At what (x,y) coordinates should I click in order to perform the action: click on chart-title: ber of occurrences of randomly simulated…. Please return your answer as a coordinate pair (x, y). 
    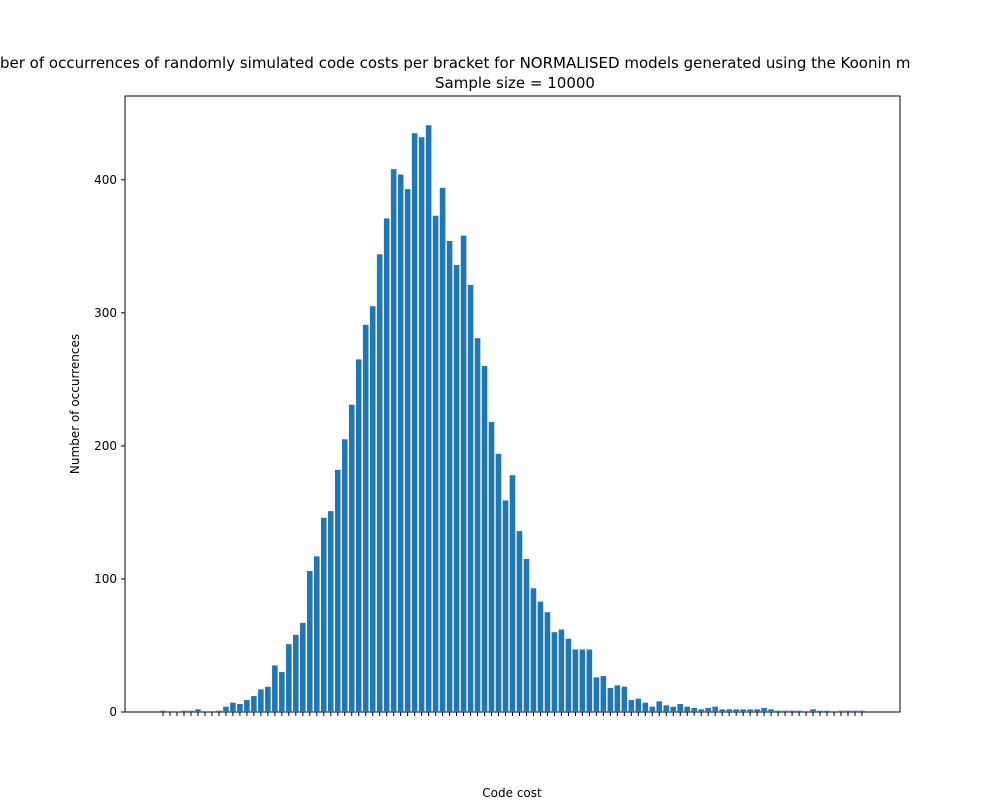
    Looking at the image, I should click on (455, 63).